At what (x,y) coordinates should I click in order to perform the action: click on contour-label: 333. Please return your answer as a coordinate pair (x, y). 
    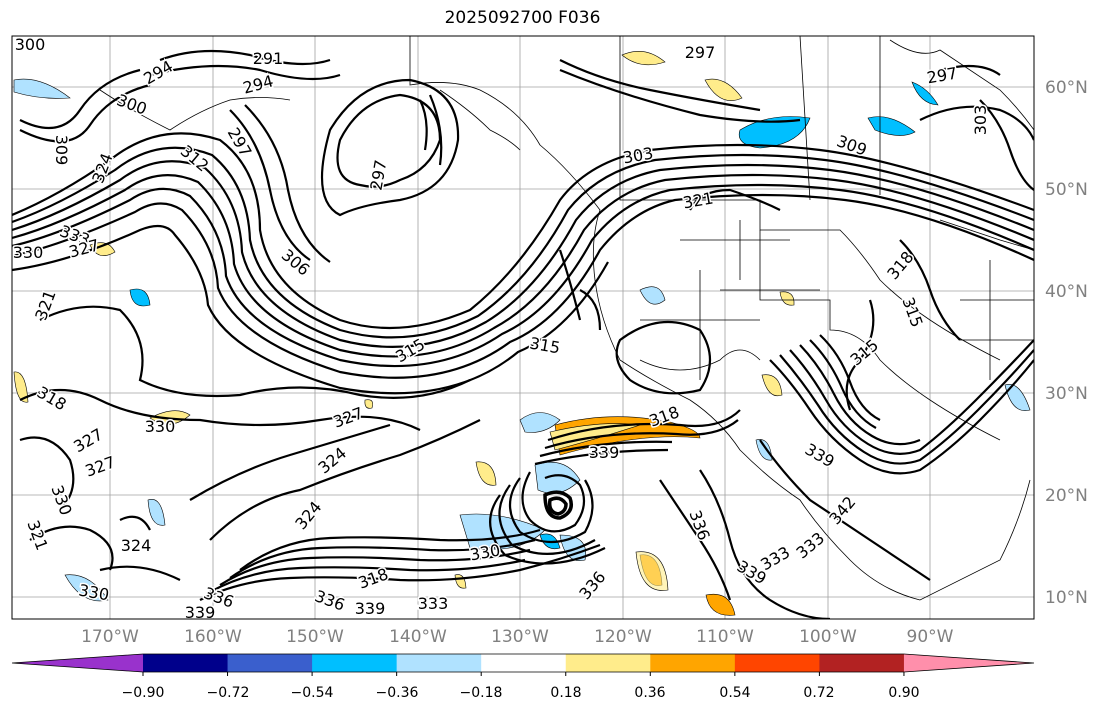
    Looking at the image, I should click on (433, 603).